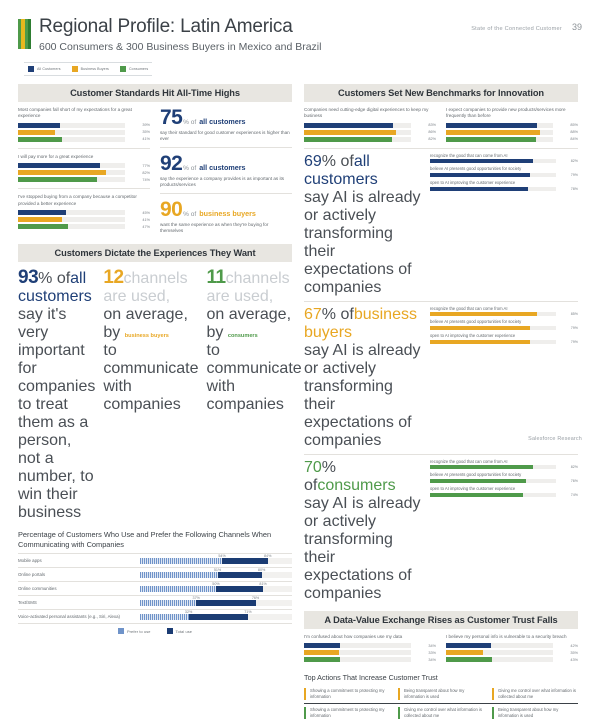 Image resolution: width=600 pixels, height=722 pixels. I want to click on bar-row: 34%, so click(370, 660).